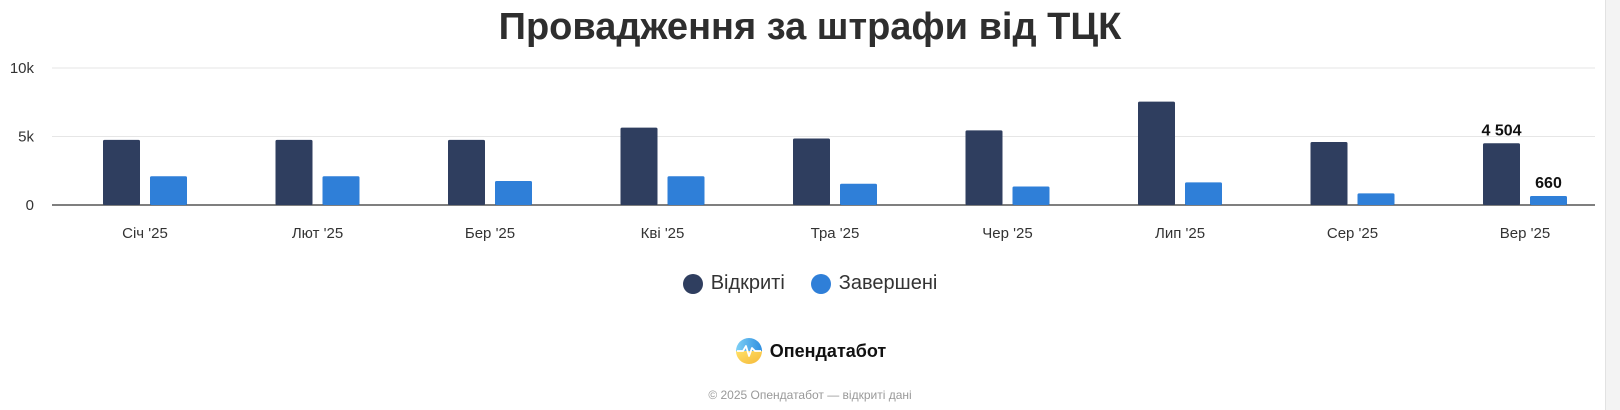 This screenshot has width=1620, height=410. What do you see at coordinates (1180, 233) in the screenshot?
I see `x-tick-label: Лип '25` at bounding box center [1180, 233].